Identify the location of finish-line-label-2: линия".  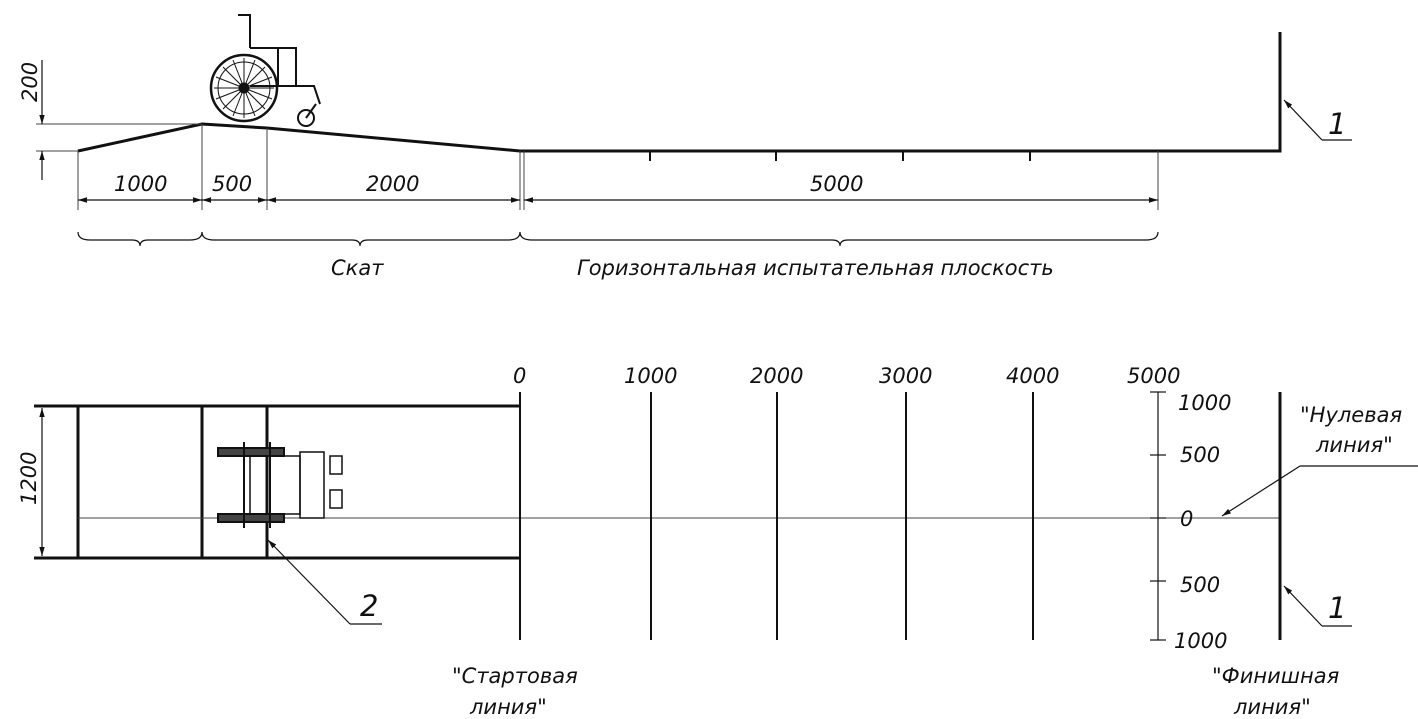
(1272, 707).